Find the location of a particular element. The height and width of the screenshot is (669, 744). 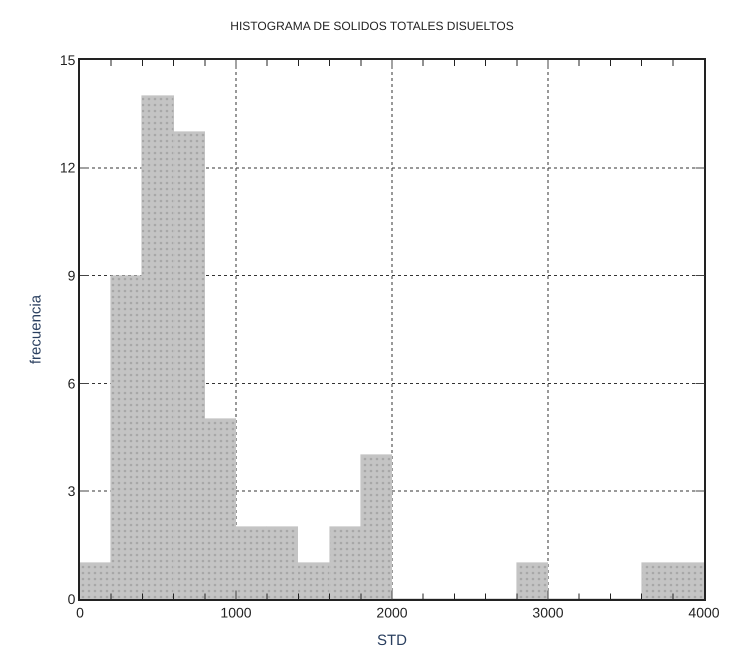

y-tick-label: 12 is located at coordinates (68, 168).